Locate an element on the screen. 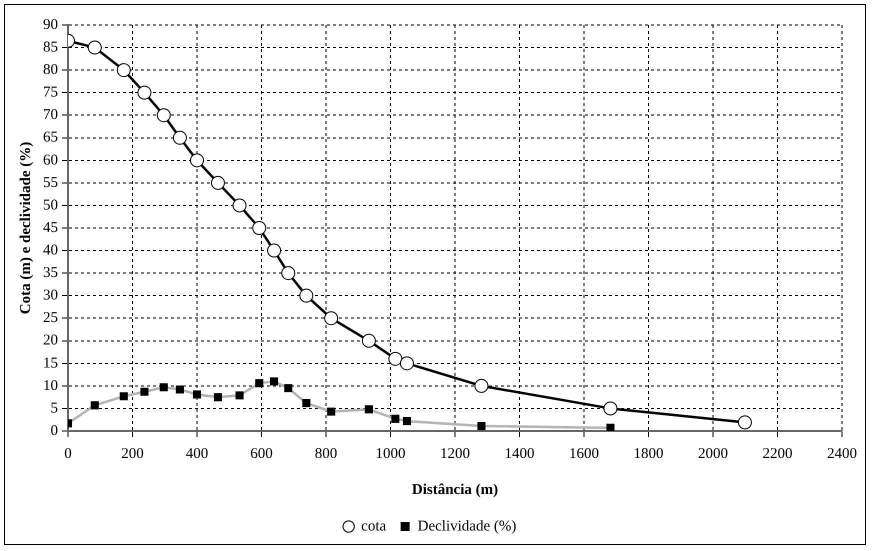 This screenshot has width=872, height=551. x-tick-label: 600 is located at coordinates (261, 454).